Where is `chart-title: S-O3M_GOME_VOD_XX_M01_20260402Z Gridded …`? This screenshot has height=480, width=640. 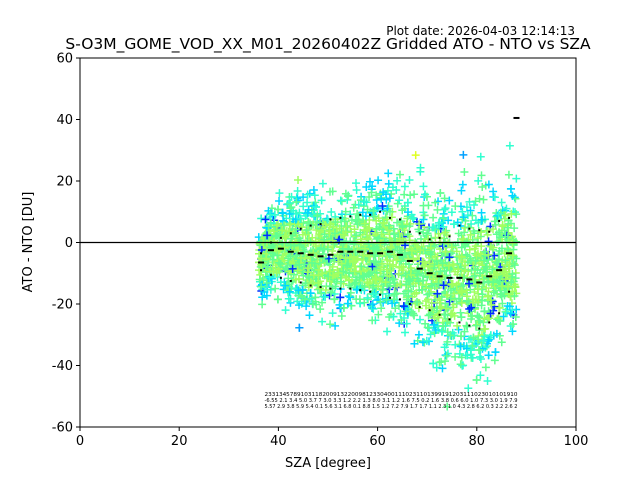
chart-title: S-O3M_GOME_VOD_XX_M01_20260402Z Gridded … is located at coordinates (328, 44).